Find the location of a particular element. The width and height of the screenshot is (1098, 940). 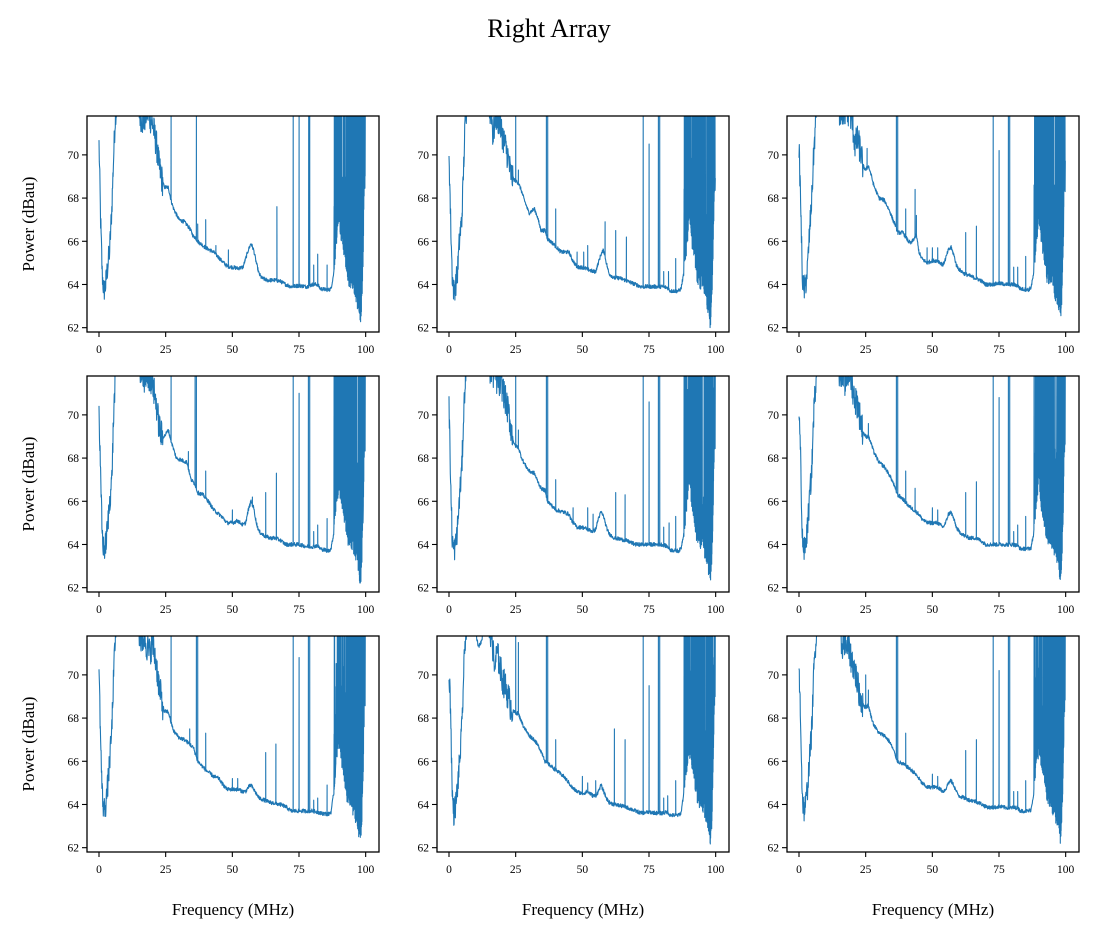

figure-title: Right Array is located at coordinates (549, 28).